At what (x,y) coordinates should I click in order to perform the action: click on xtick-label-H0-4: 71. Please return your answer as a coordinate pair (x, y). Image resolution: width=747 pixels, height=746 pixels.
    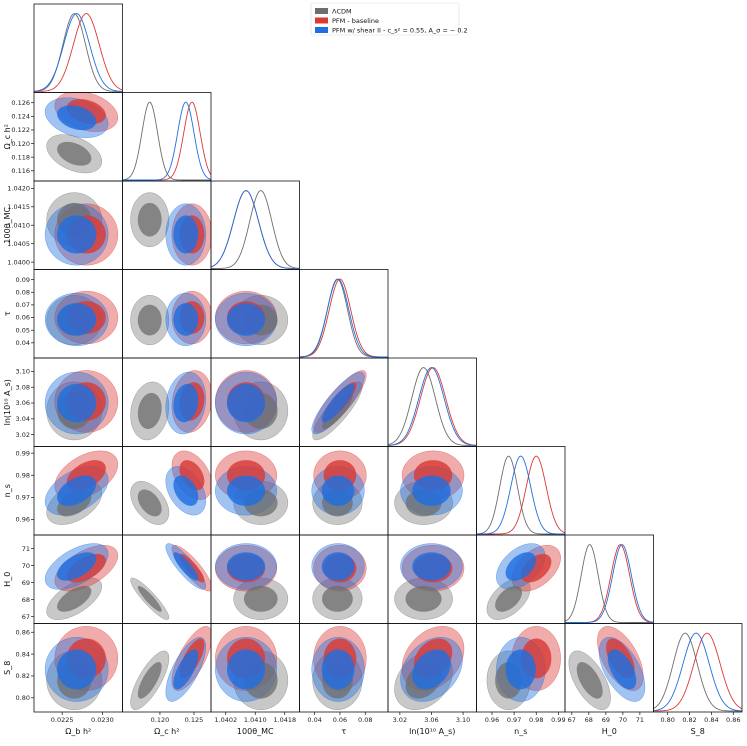
    Looking at the image, I should click on (640, 720).